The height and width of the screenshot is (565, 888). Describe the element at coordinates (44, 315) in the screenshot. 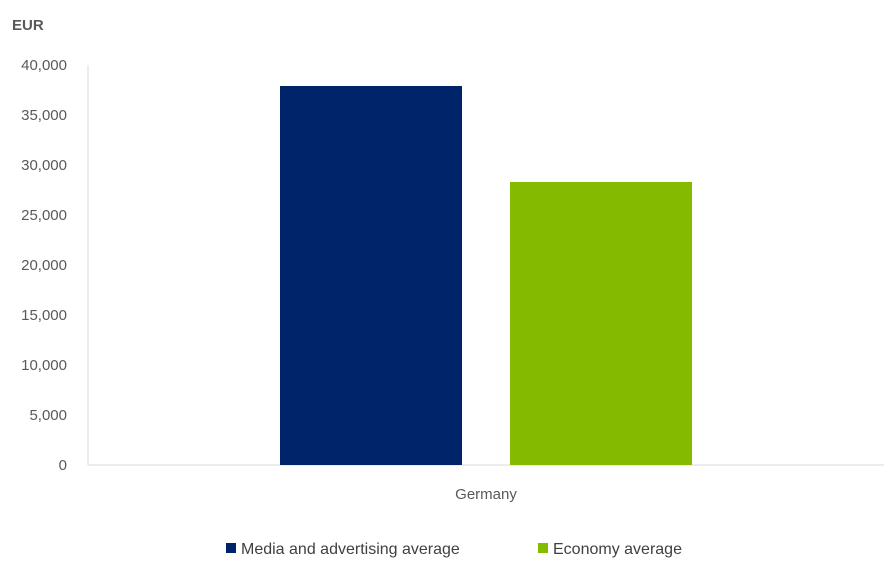

I see `y-tick-label: 15,000` at that location.